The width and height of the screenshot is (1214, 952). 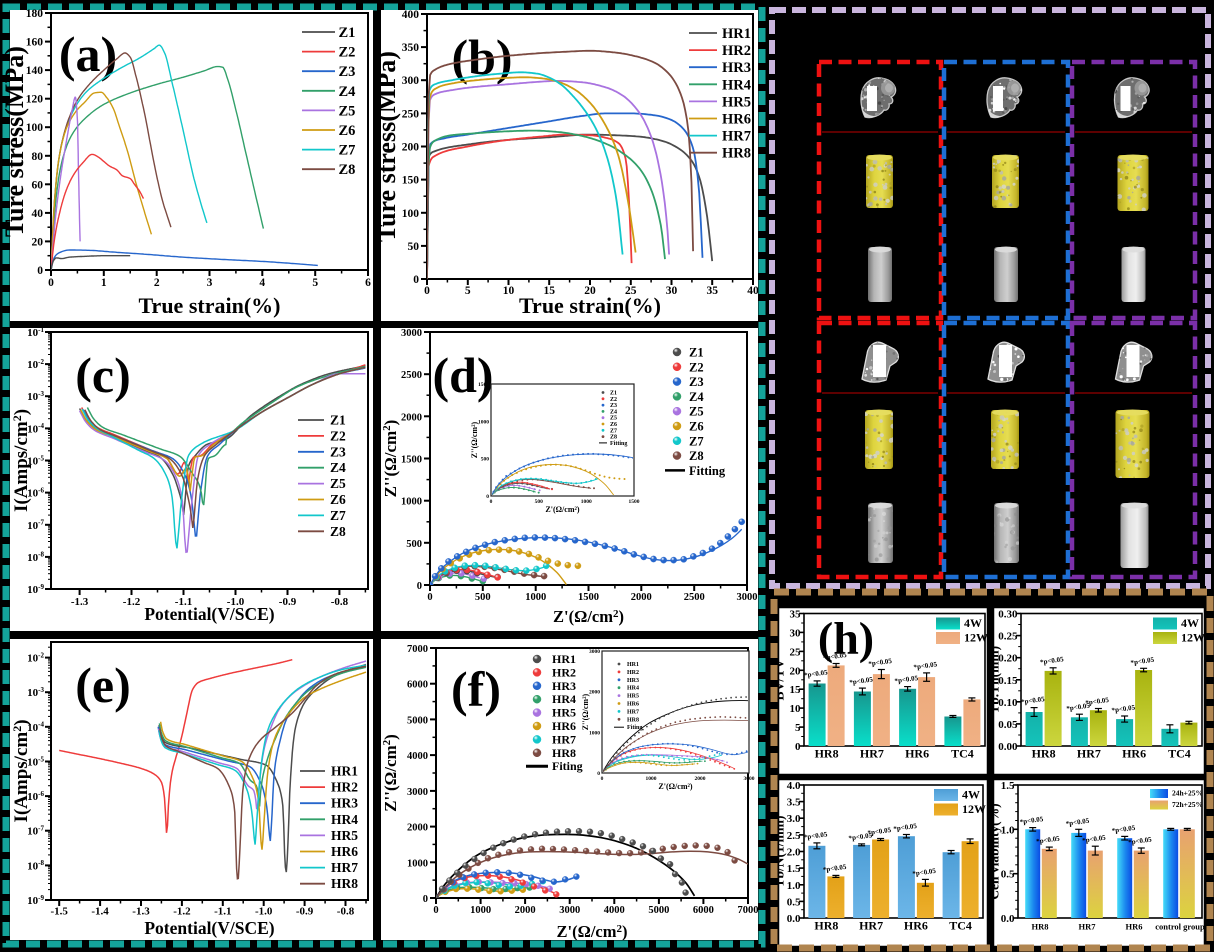 What do you see at coordinates (141, 912) in the screenshot?
I see `svg-text: -1.3` at bounding box center [141, 912].